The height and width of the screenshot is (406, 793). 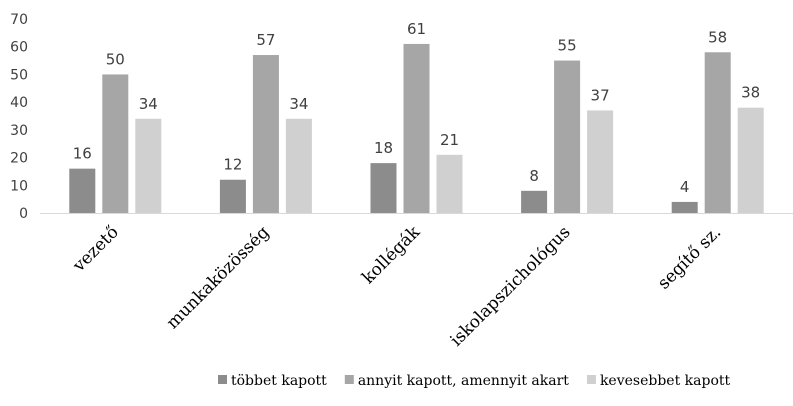 I want to click on data-label: 37, so click(x=600, y=95).